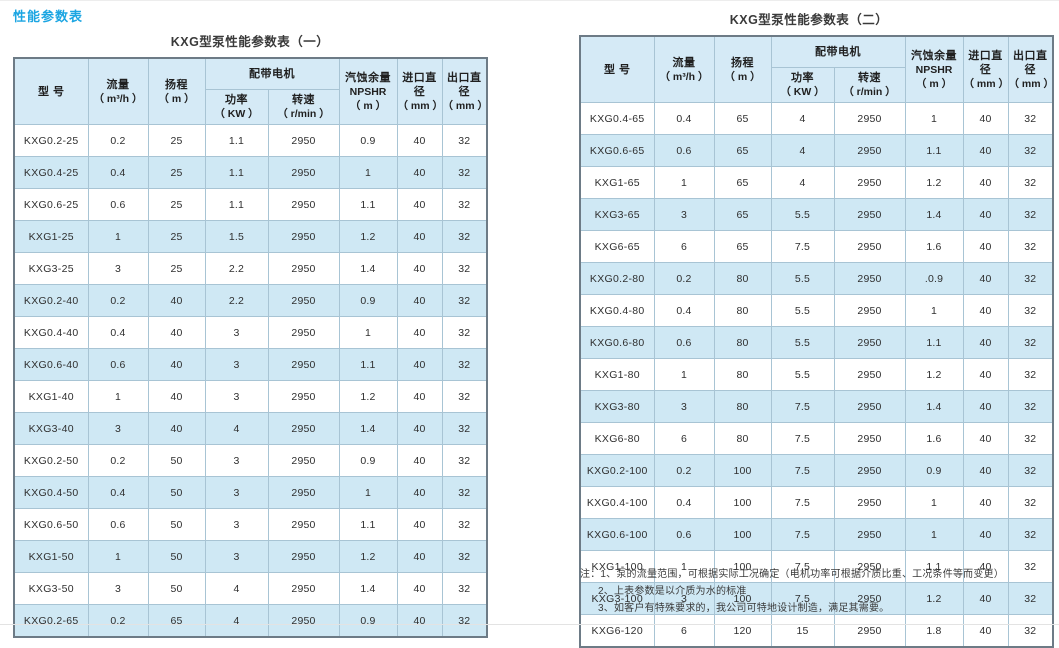 The image size is (1059, 648). I want to click on cell-power: 15, so click(802, 631).